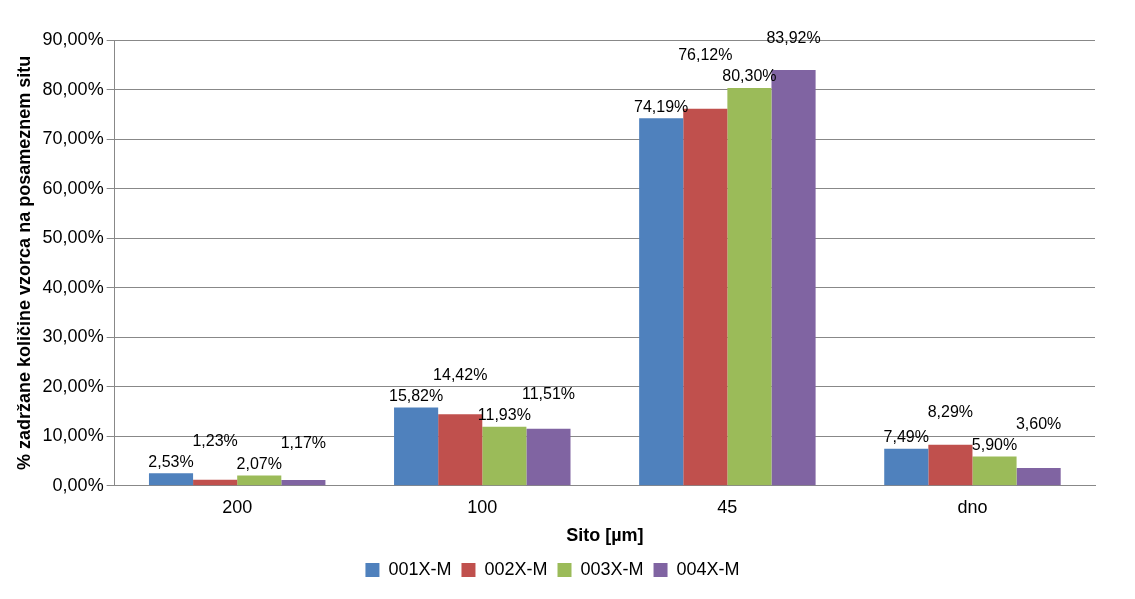 This screenshot has height=599, width=1135. What do you see at coordinates (705, 55) in the screenshot?
I see `data-label: 76,12%` at bounding box center [705, 55].